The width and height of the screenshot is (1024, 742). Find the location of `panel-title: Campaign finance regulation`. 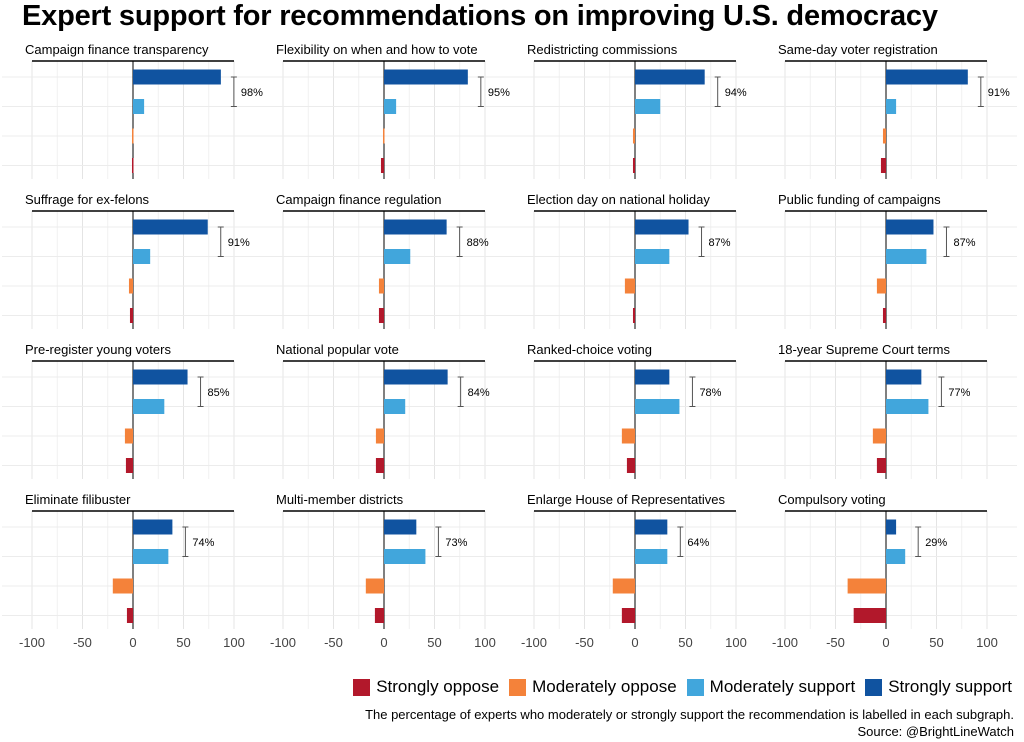

panel-title: Campaign finance regulation is located at coordinates (359, 199).